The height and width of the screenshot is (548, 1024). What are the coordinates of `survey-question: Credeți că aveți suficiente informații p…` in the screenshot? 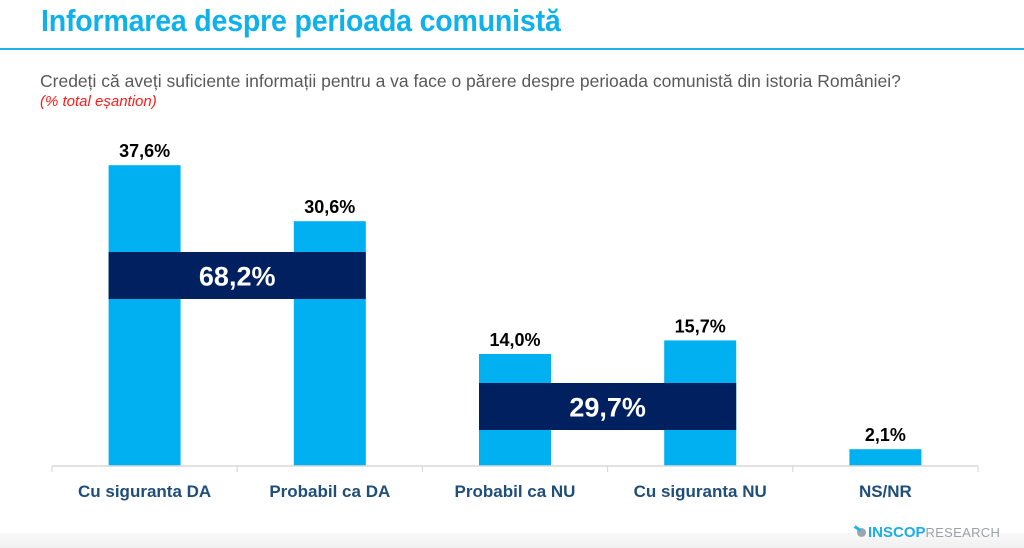 It's located at (470, 81).